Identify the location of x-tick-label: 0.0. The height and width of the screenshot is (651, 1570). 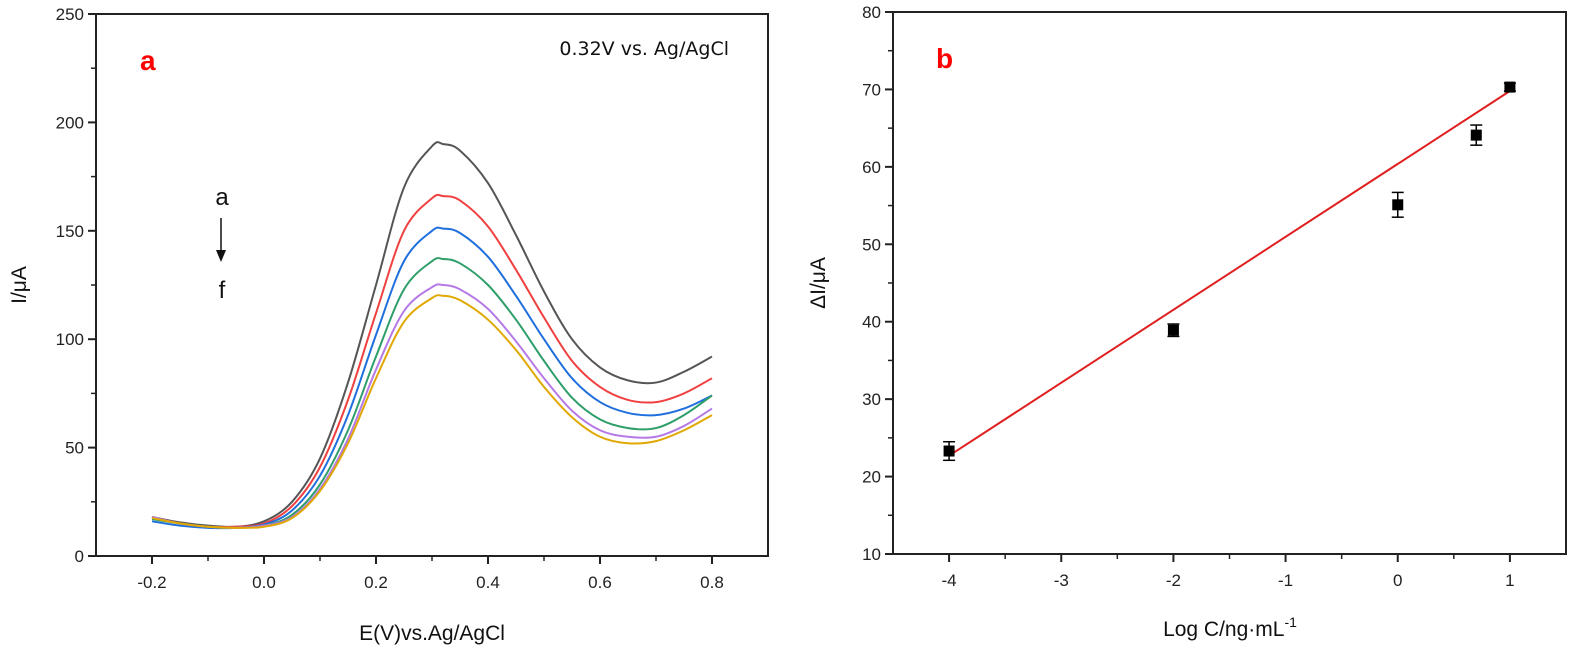
(264, 582).